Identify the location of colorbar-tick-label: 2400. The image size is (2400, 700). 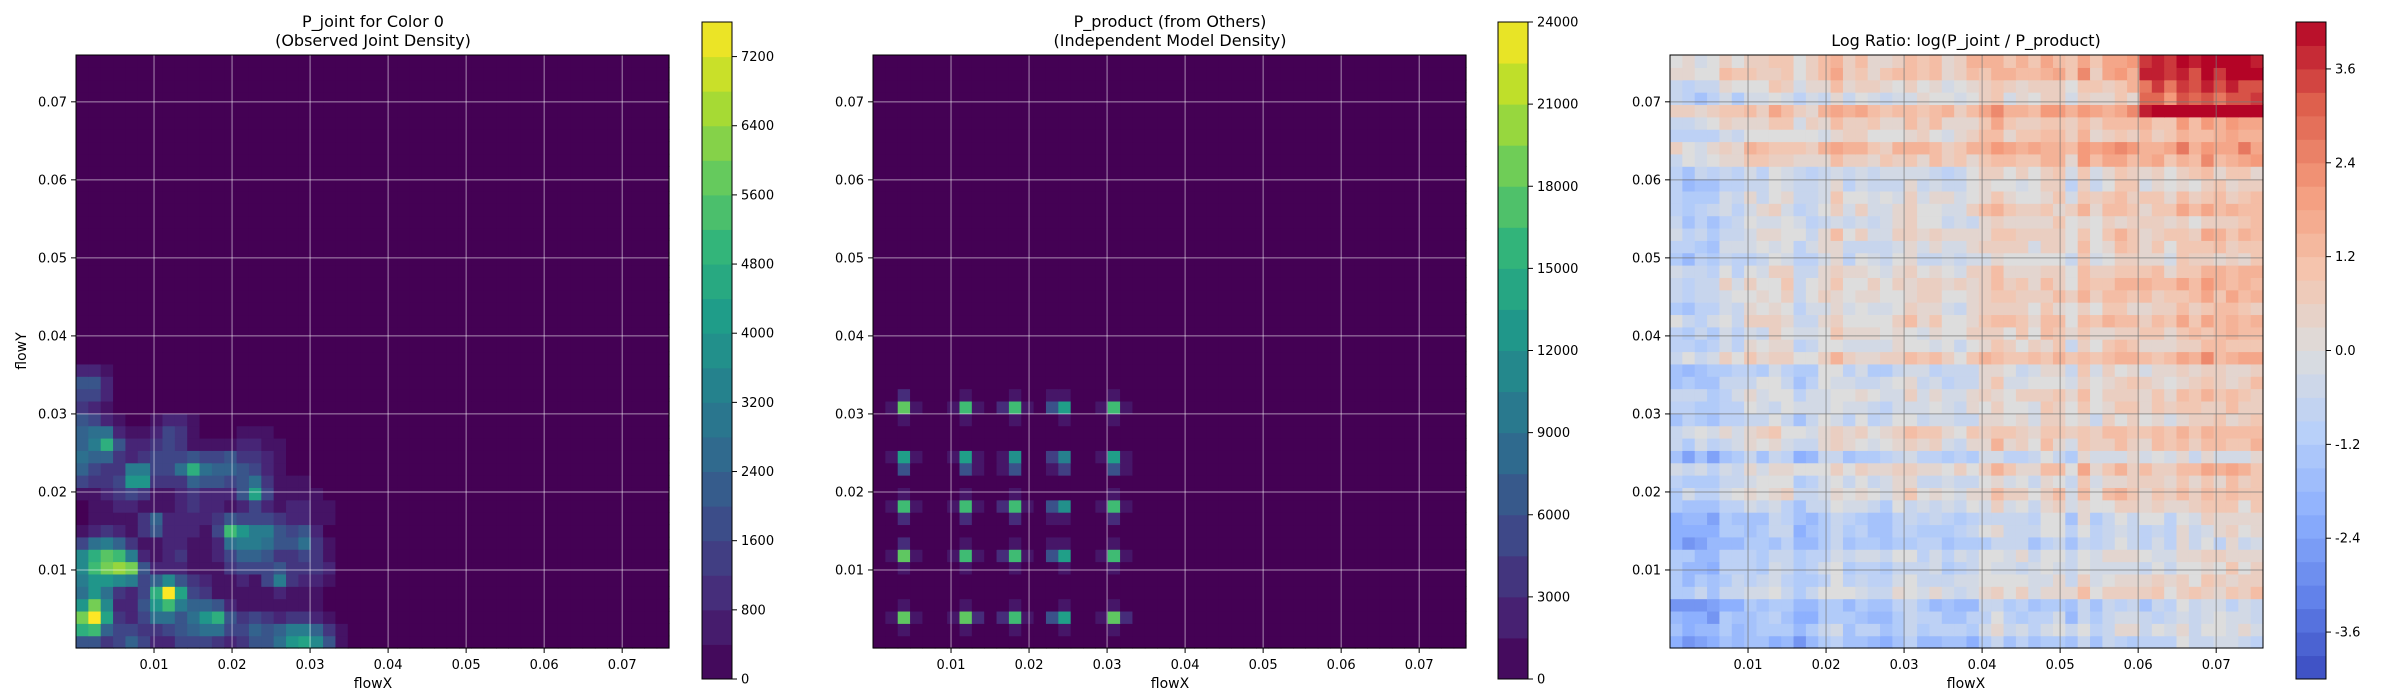
(757, 472).